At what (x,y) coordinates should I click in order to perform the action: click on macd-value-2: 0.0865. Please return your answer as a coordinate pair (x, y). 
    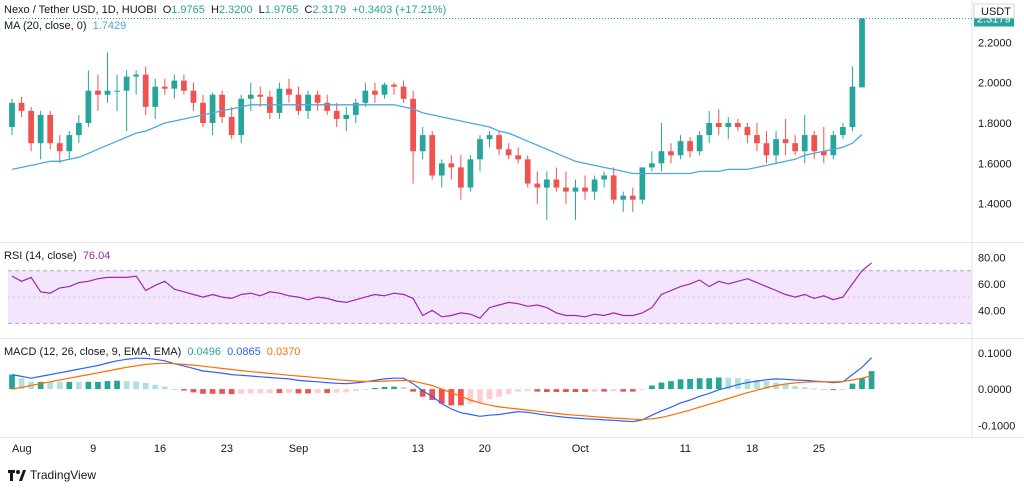
    Looking at the image, I should click on (244, 352).